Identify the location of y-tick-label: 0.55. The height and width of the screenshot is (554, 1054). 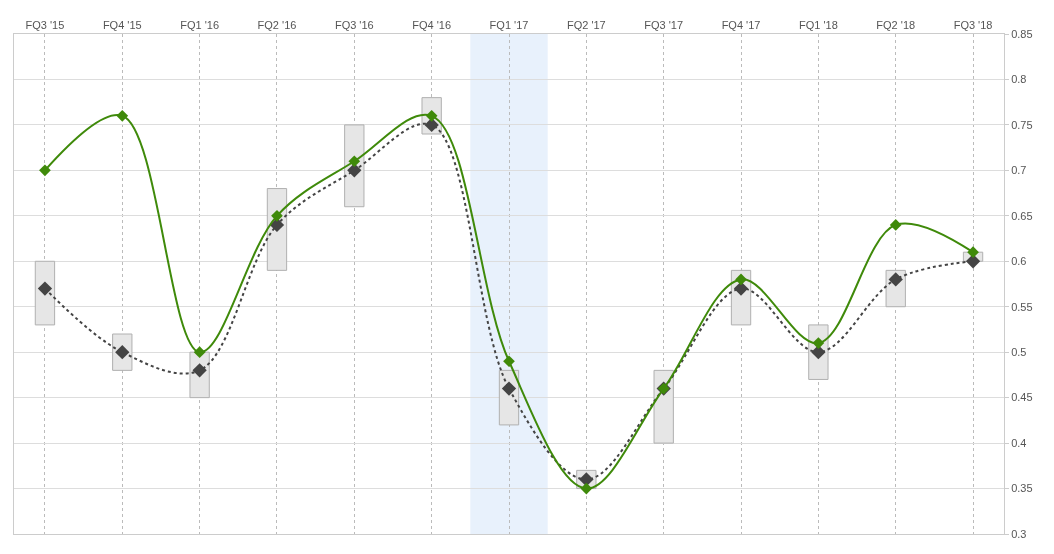
(1022, 306).